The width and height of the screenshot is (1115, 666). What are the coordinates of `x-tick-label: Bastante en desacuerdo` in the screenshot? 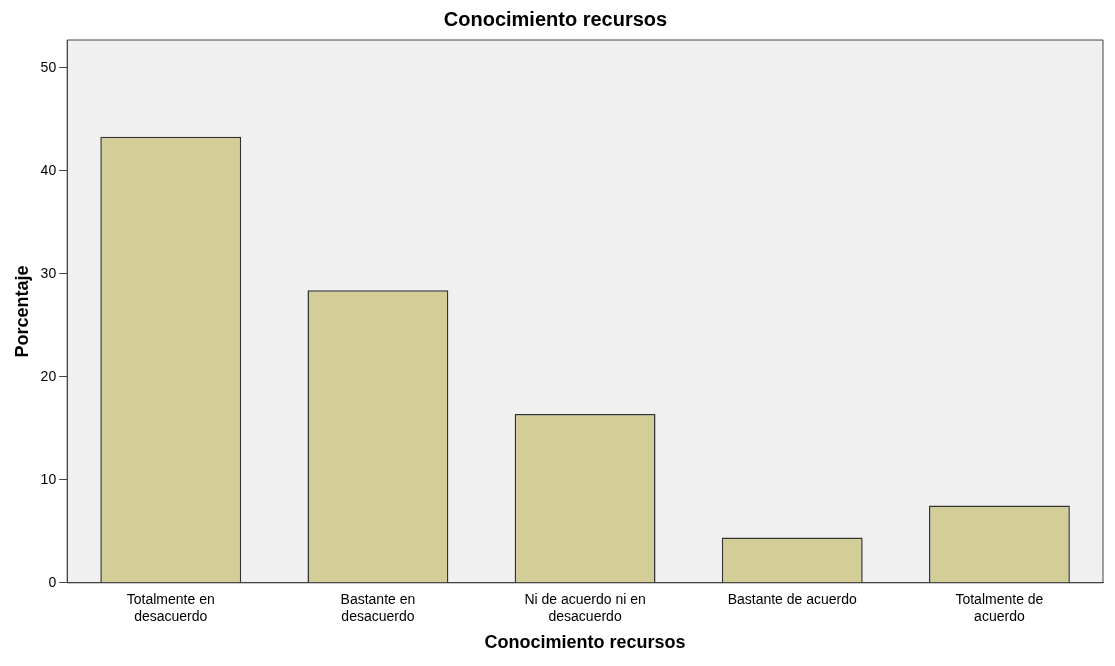 It's located at (378, 607).